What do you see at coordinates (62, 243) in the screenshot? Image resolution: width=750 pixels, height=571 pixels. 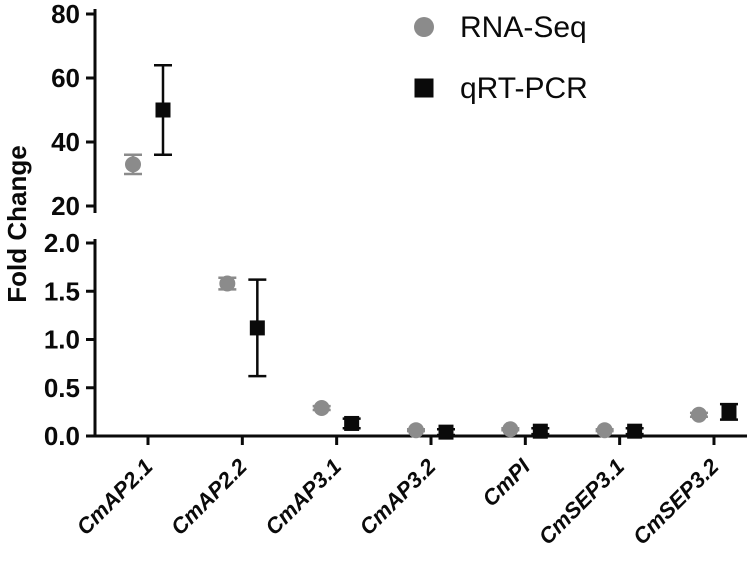 I see `y-tick-label: 2.0` at bounding box center [62, 243].